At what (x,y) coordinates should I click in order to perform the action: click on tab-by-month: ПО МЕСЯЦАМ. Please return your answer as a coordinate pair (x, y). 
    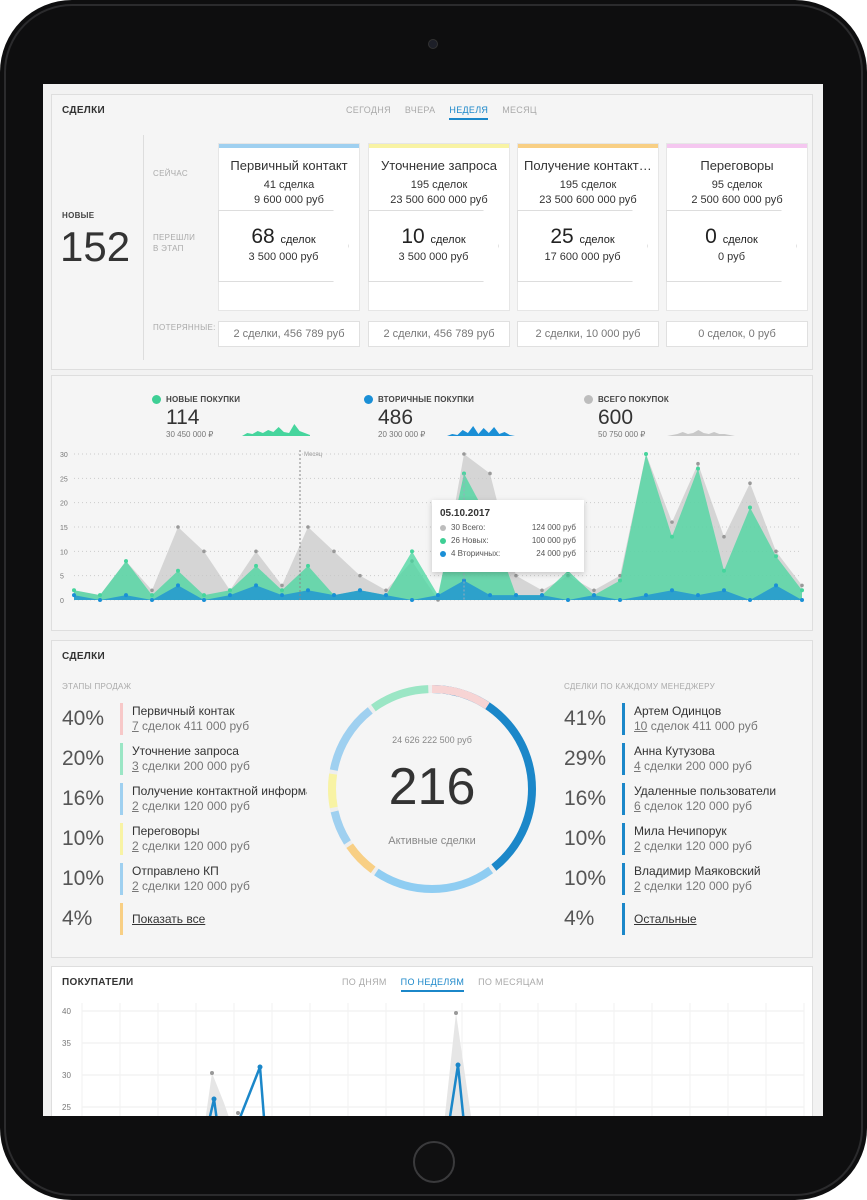
    Looking at the image, I should click on (511, 982).